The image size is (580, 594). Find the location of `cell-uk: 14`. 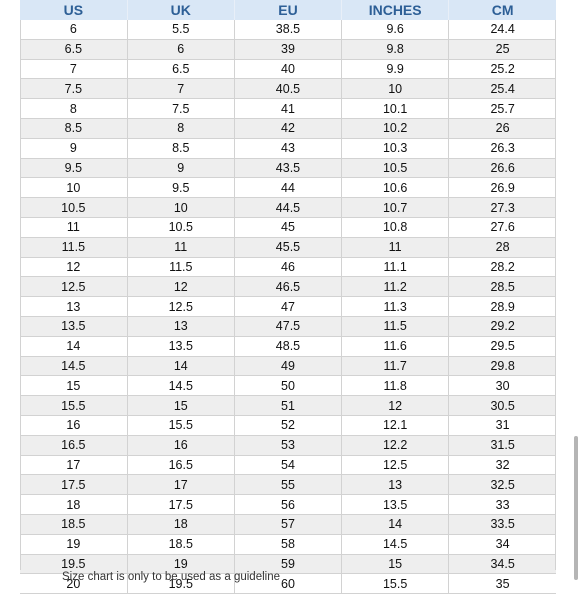

cell-uk: 14 is located at coordinates (181, 366).